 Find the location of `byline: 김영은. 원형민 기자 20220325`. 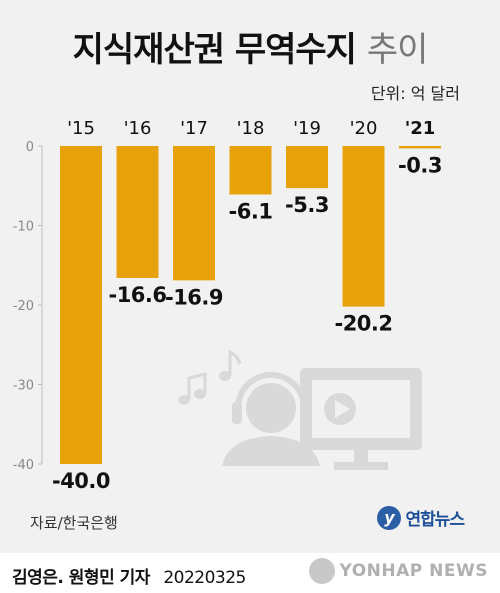

byline: 김영은. 원형민 기자 20220325 is located at coordinates (129, 575).